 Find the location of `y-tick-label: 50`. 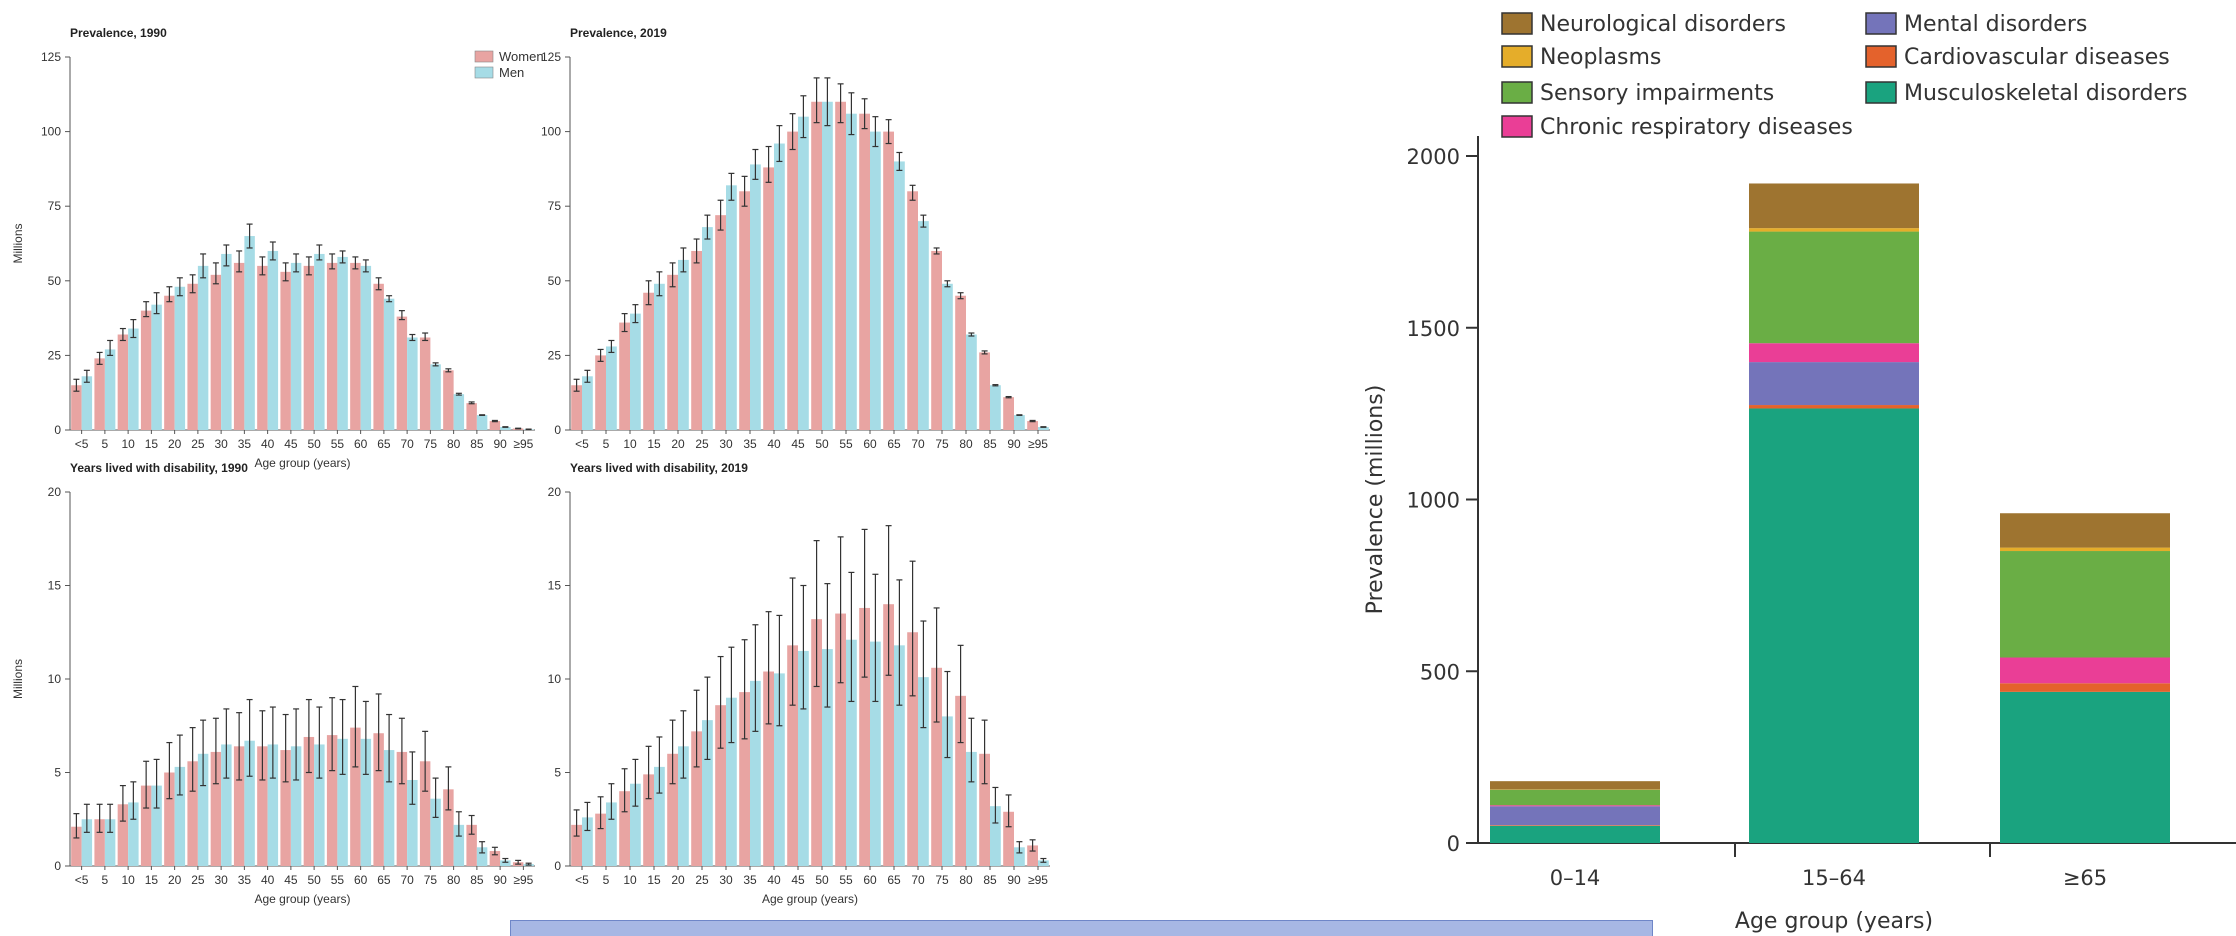

y-tick-label: 50 is located at coordinates (55, 281).